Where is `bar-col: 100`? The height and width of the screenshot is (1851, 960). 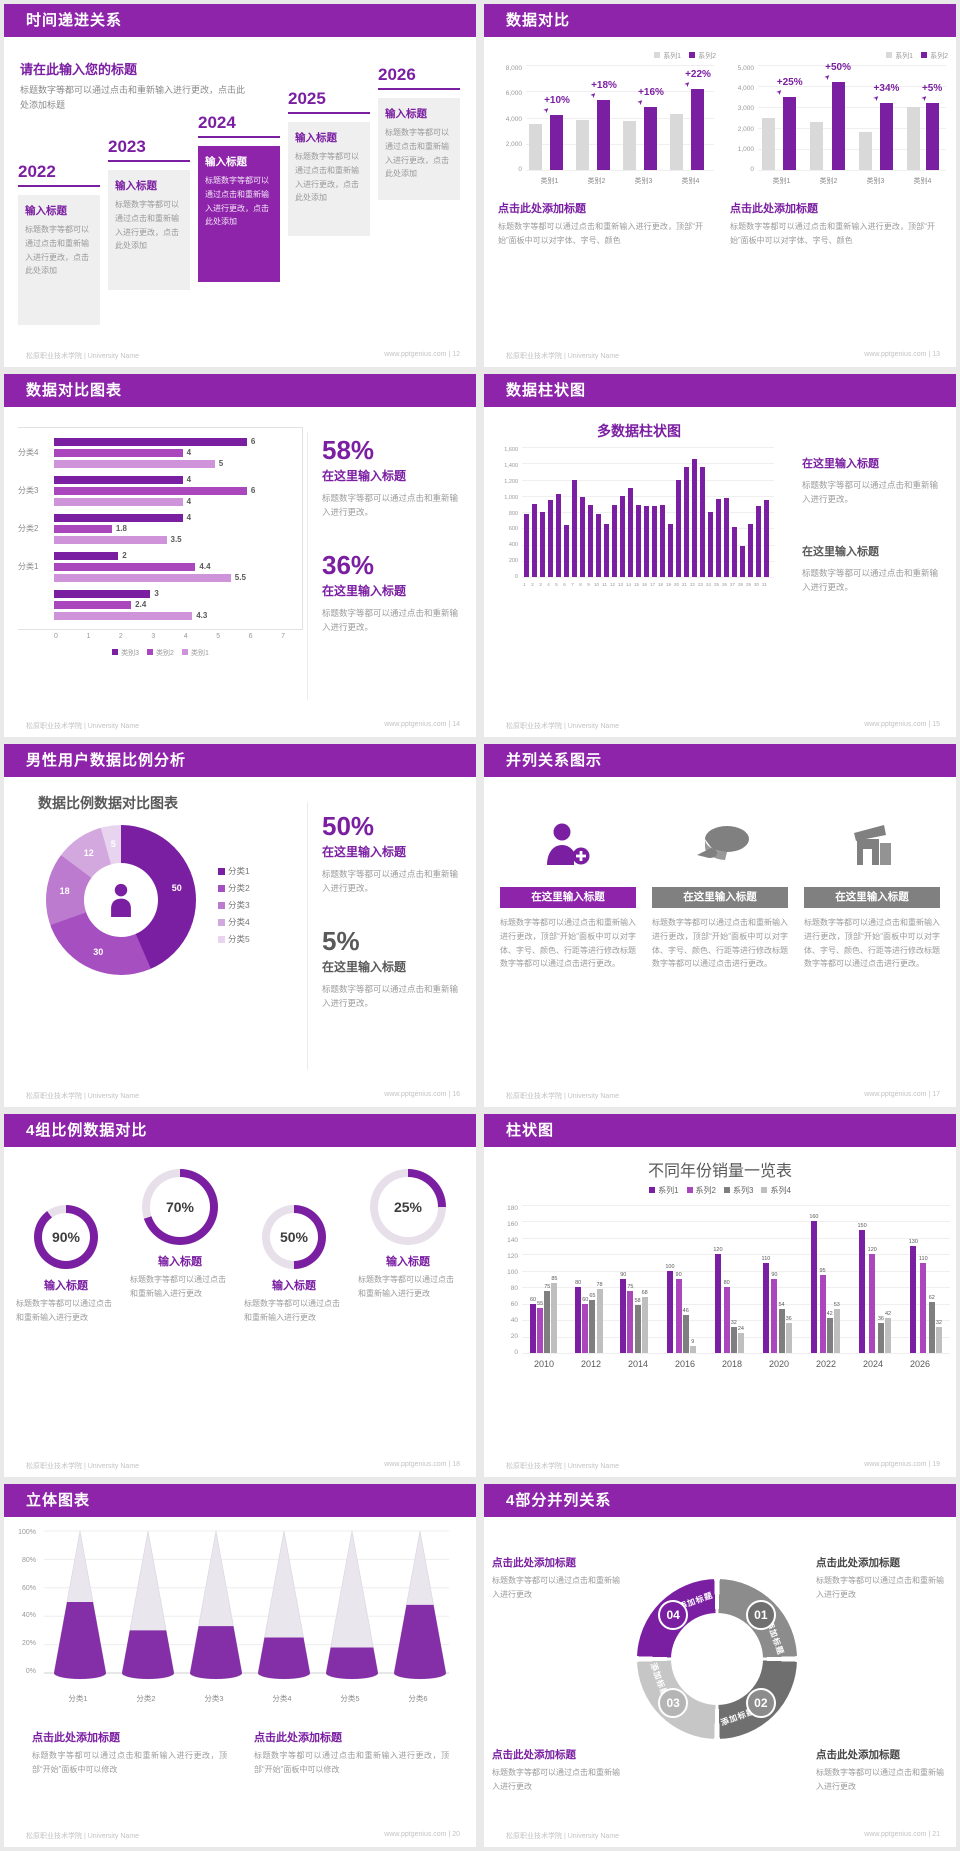 bar-col: 100 is located at coordinates (670, 1308).